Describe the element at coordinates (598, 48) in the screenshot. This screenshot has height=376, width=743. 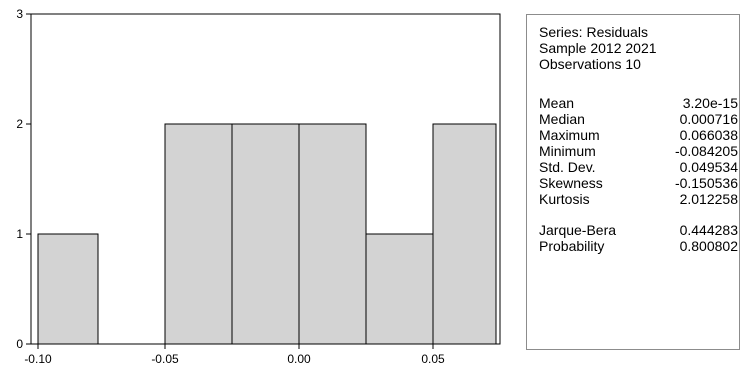
I see `sample-range: Sample 2012 2021` at that location.